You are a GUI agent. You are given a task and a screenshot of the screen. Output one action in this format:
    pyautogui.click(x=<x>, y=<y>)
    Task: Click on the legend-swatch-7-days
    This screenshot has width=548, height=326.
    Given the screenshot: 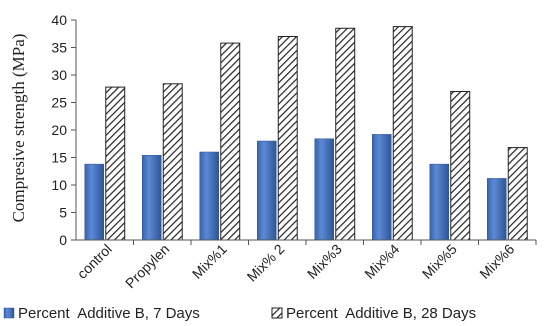 What is the action you would take?
    pyautogui.click(x=9, y=313)
    